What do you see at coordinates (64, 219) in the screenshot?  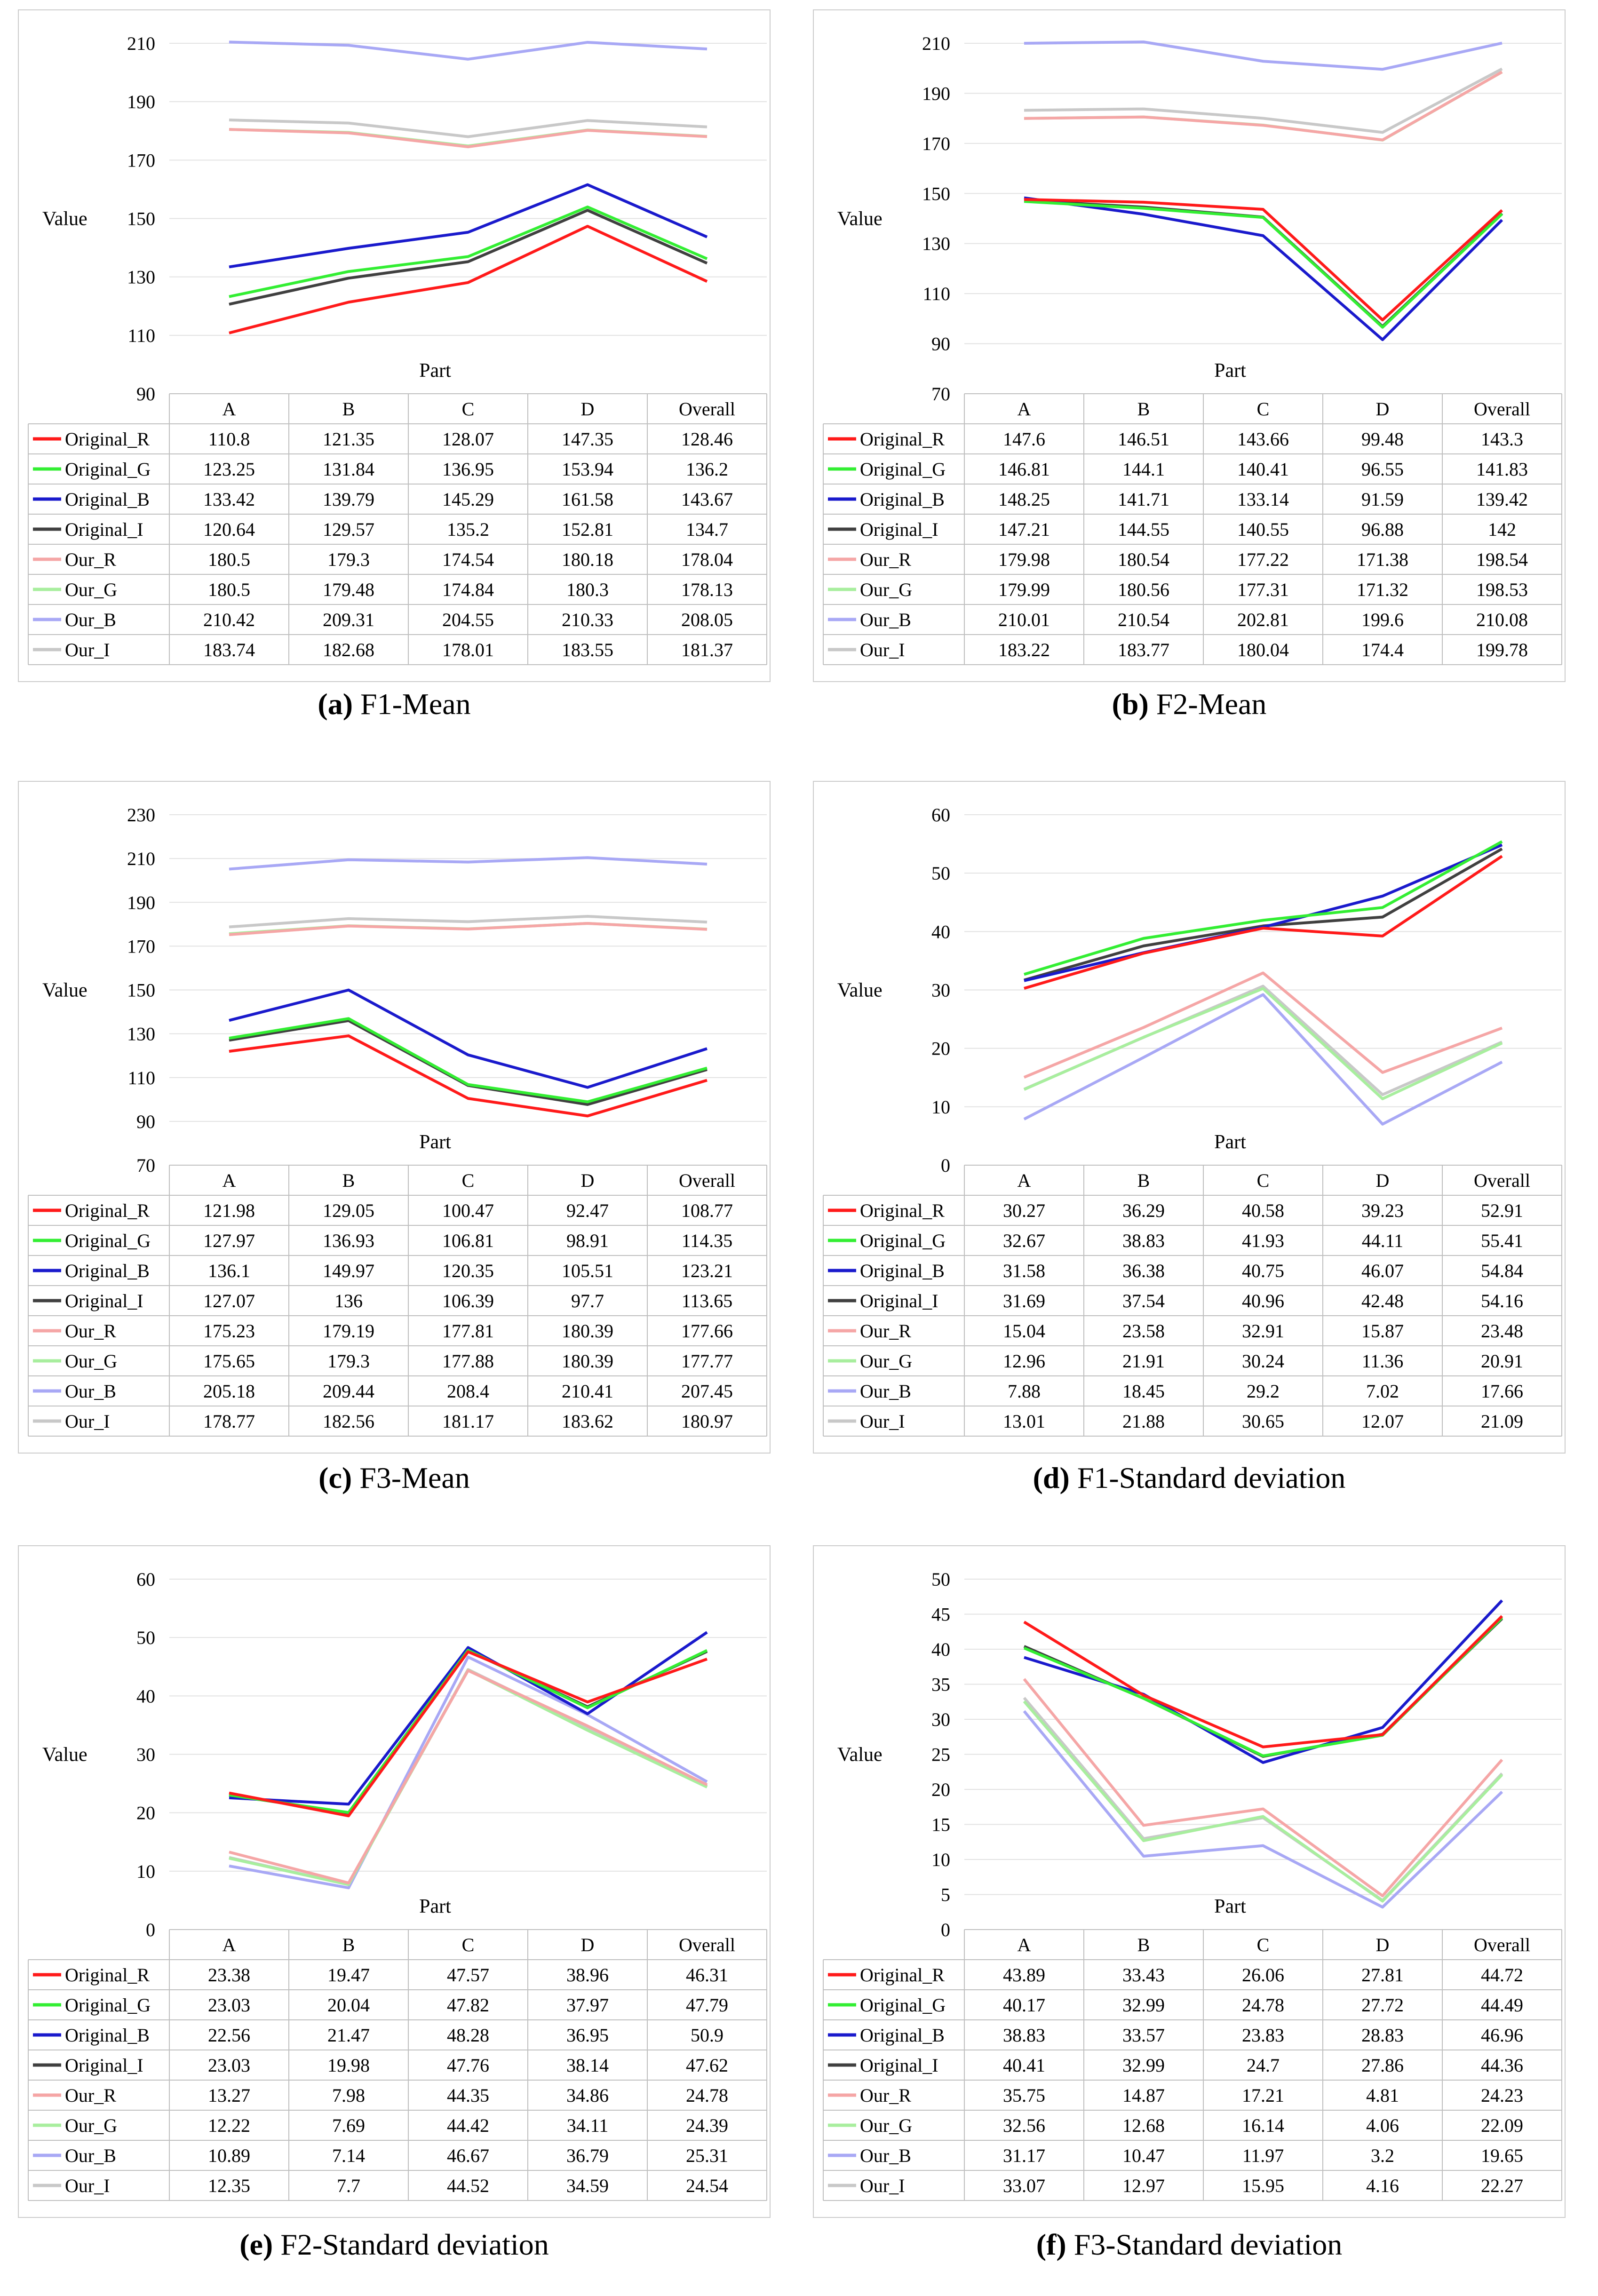 I see `y-axis-label: Value` at bounding box center [64, 219].